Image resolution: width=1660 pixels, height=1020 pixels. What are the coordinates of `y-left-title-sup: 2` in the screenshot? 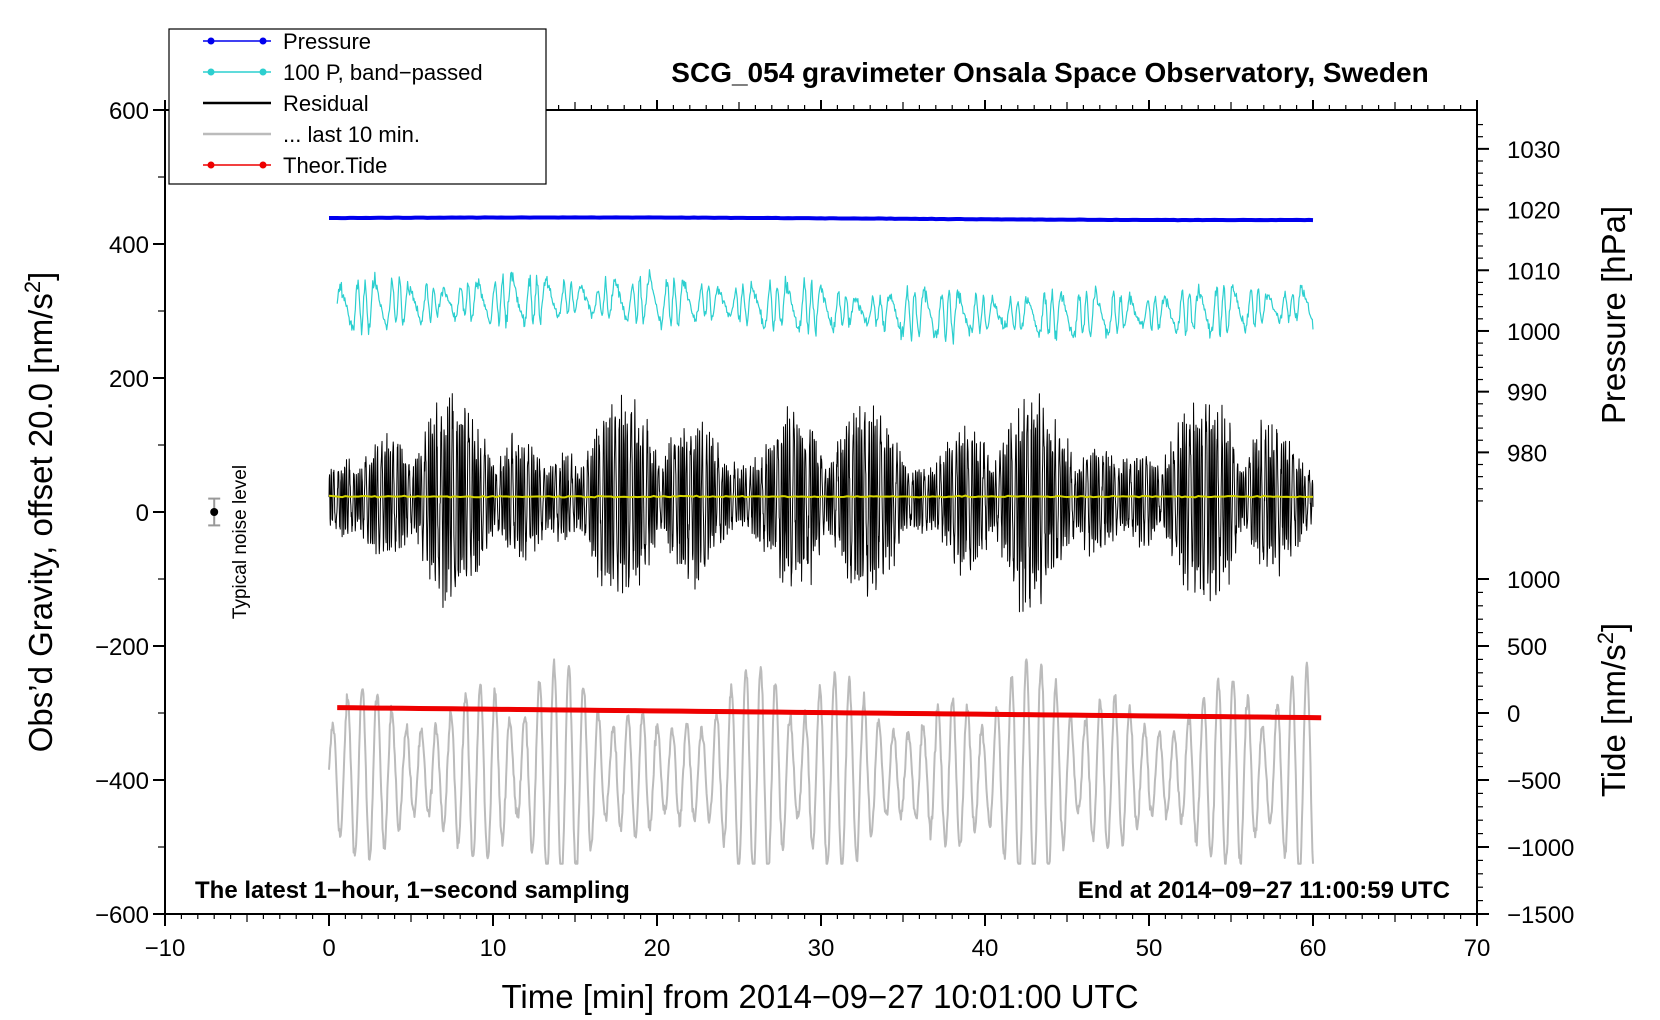 It's located at (32, 287).